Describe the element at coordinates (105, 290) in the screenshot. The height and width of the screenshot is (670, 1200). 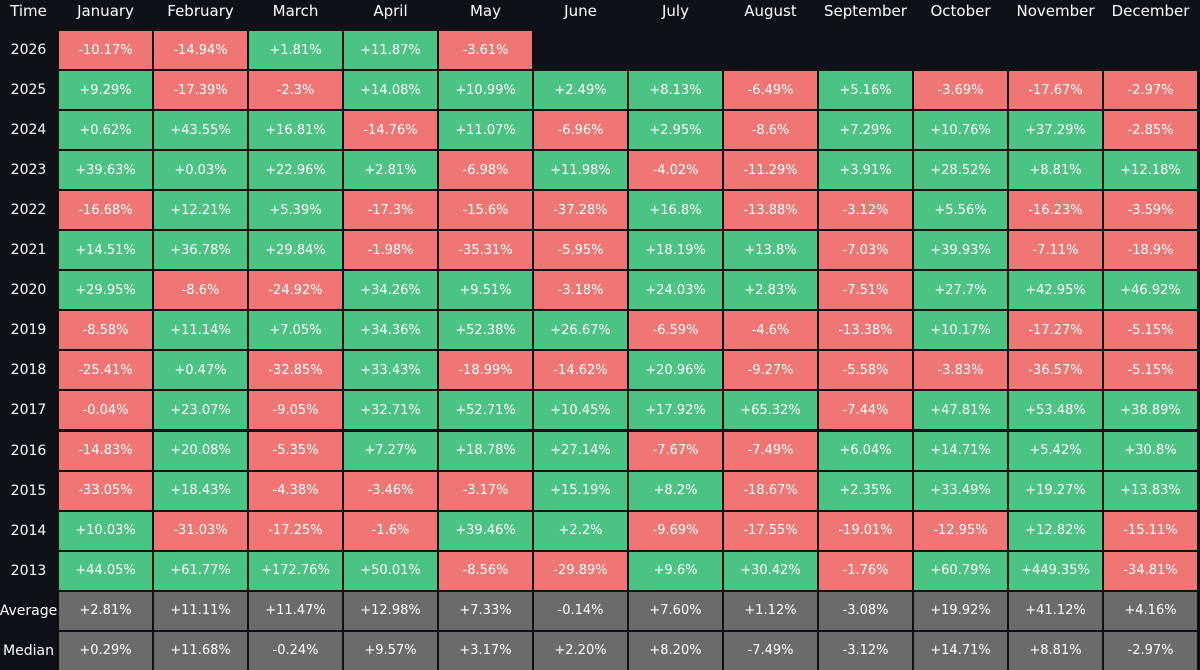
I see `return-cell: +29.95%` at that location.